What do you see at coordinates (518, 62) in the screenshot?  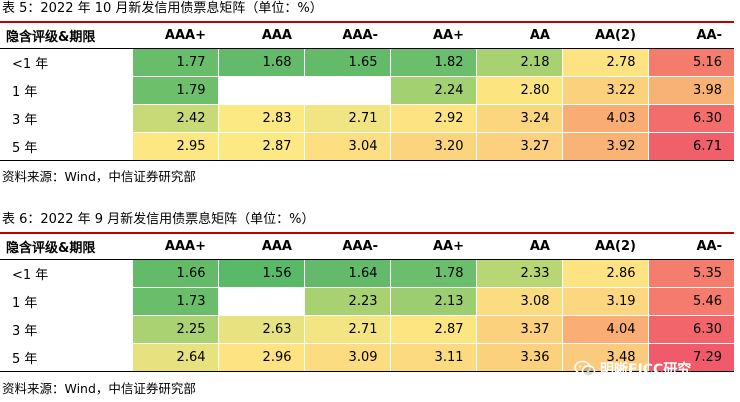 I see `value-cell: 2.18` at bounding box center [518, 62].